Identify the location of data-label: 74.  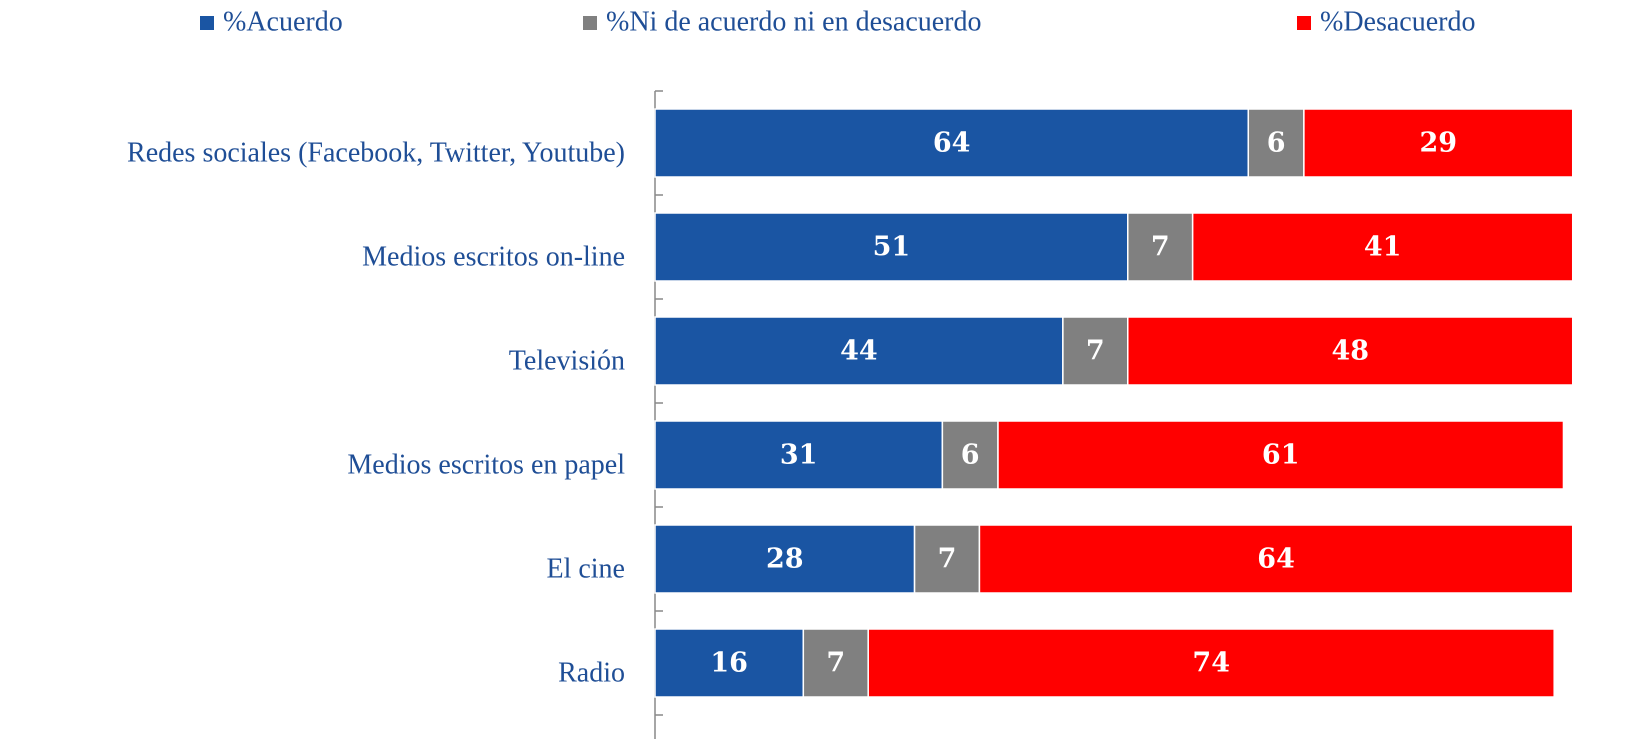
(1211, 663).